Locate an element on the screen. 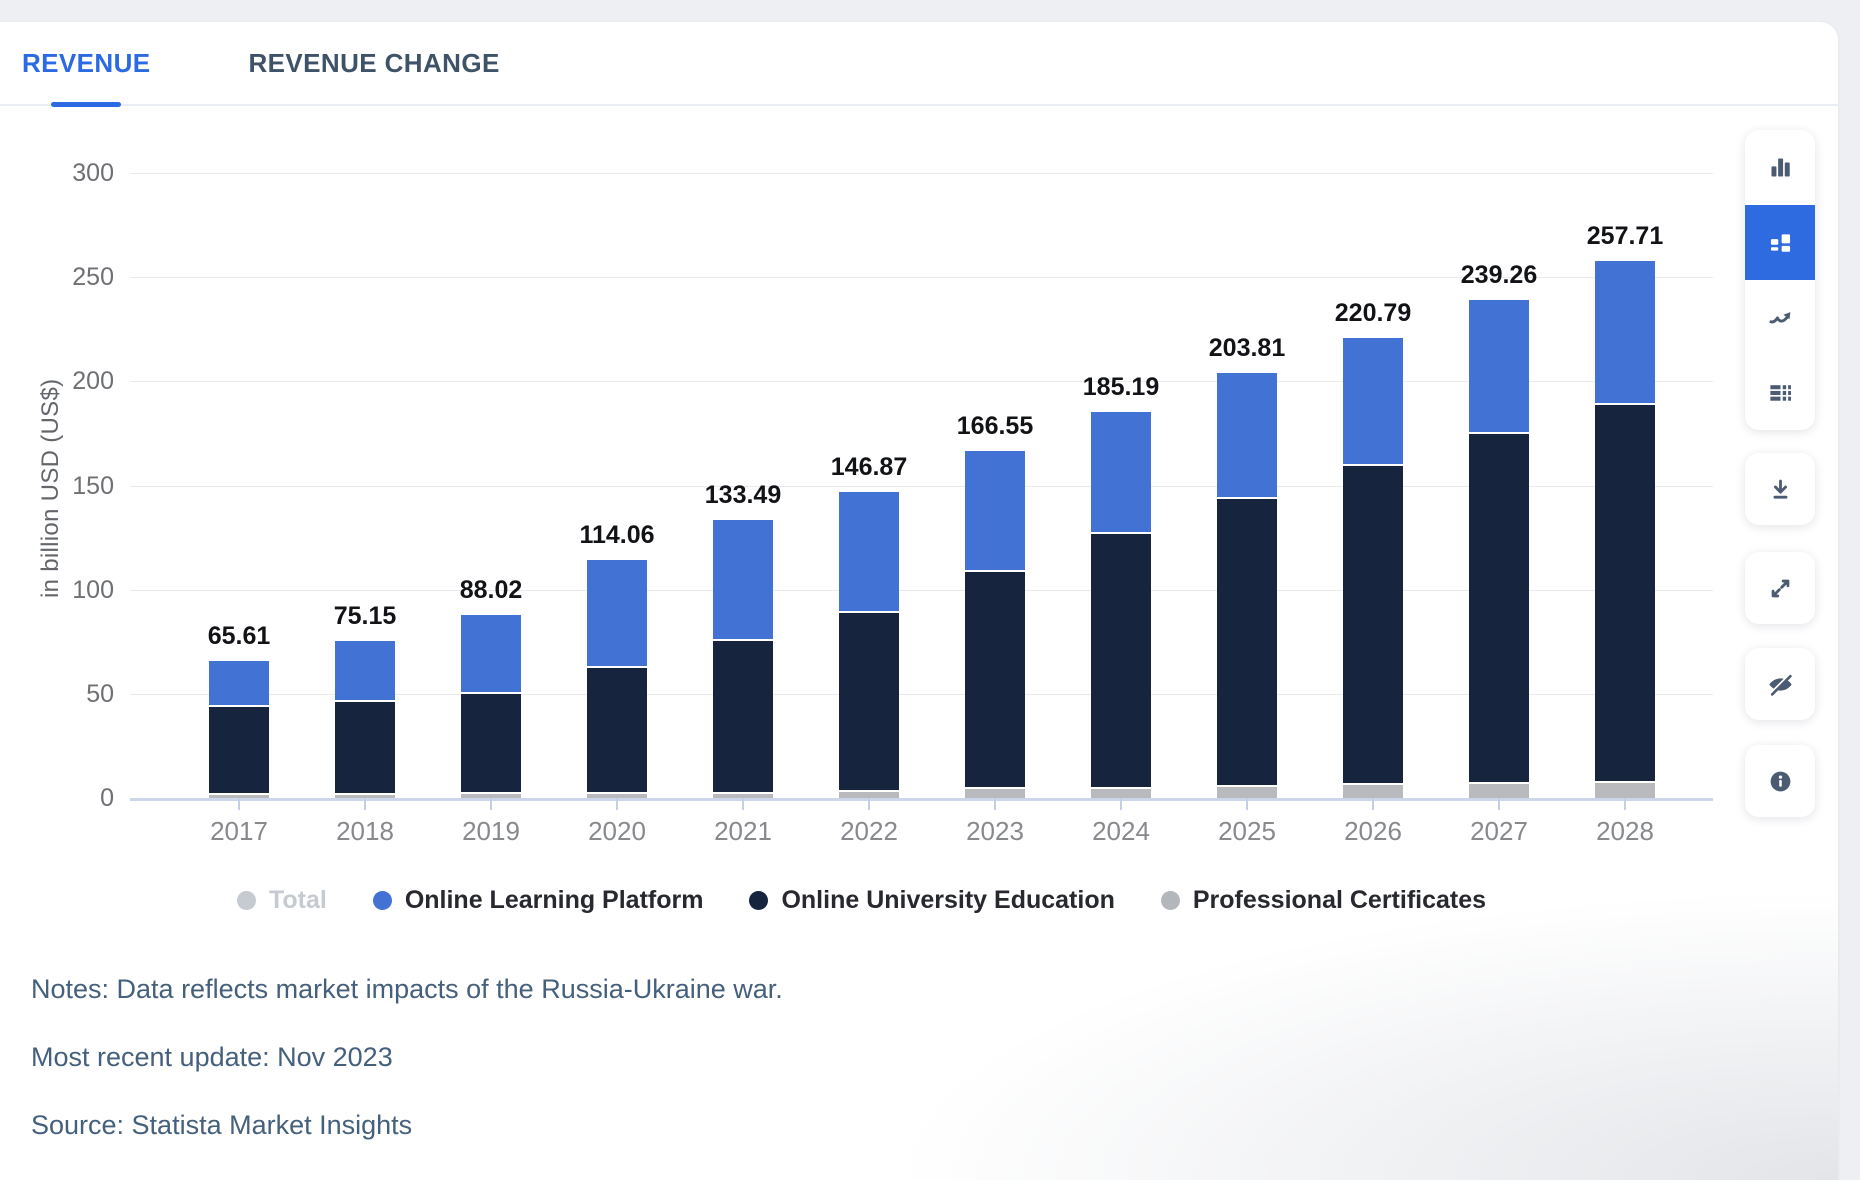 Image resolution: width=1860 pixels, height=1180 pixels. bar-total-label: 146.87 is located at coordinates (869, 467).